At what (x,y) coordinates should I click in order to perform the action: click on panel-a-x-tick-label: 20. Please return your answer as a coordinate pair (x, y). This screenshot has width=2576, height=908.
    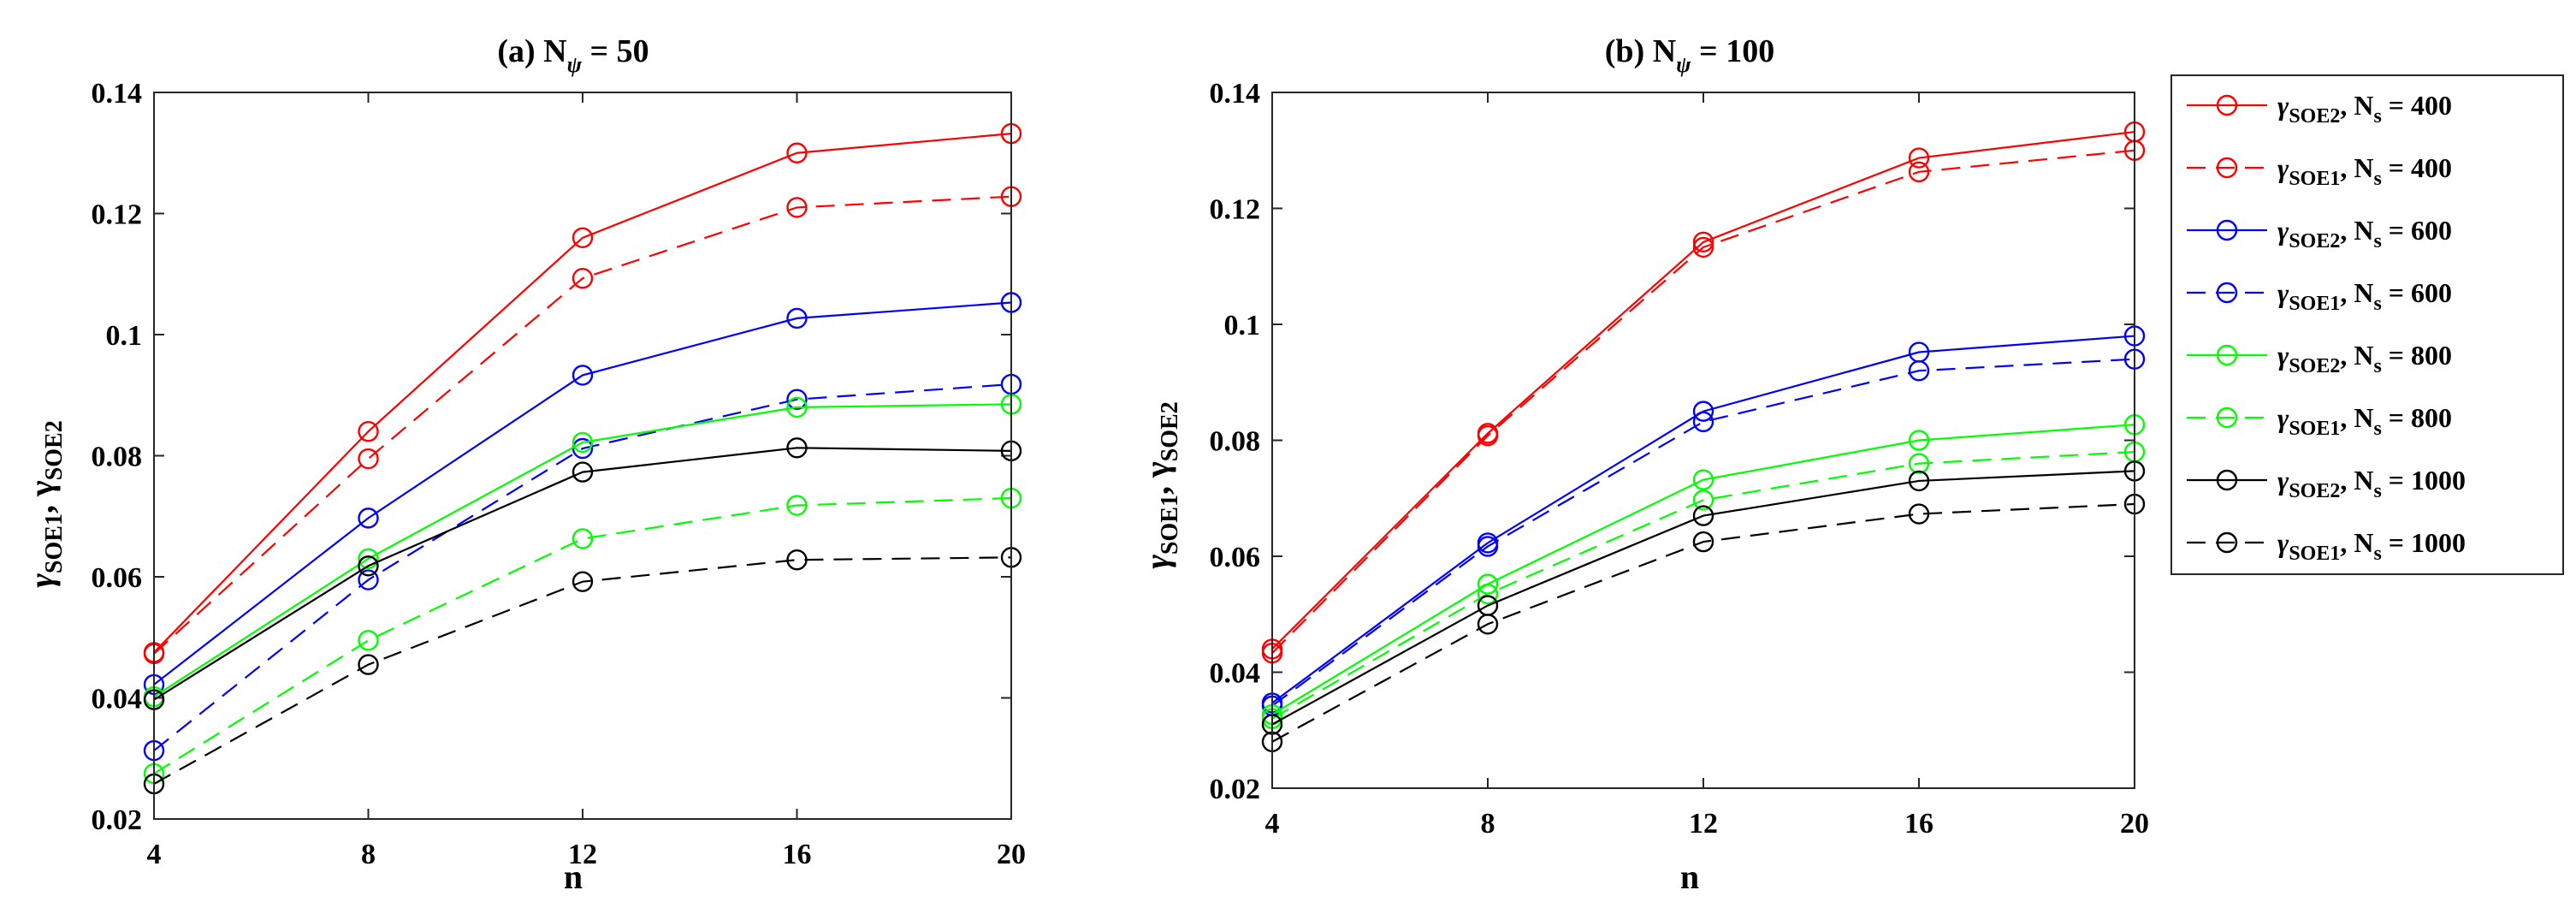
    Looking at the image, I should click on (1011, 854).